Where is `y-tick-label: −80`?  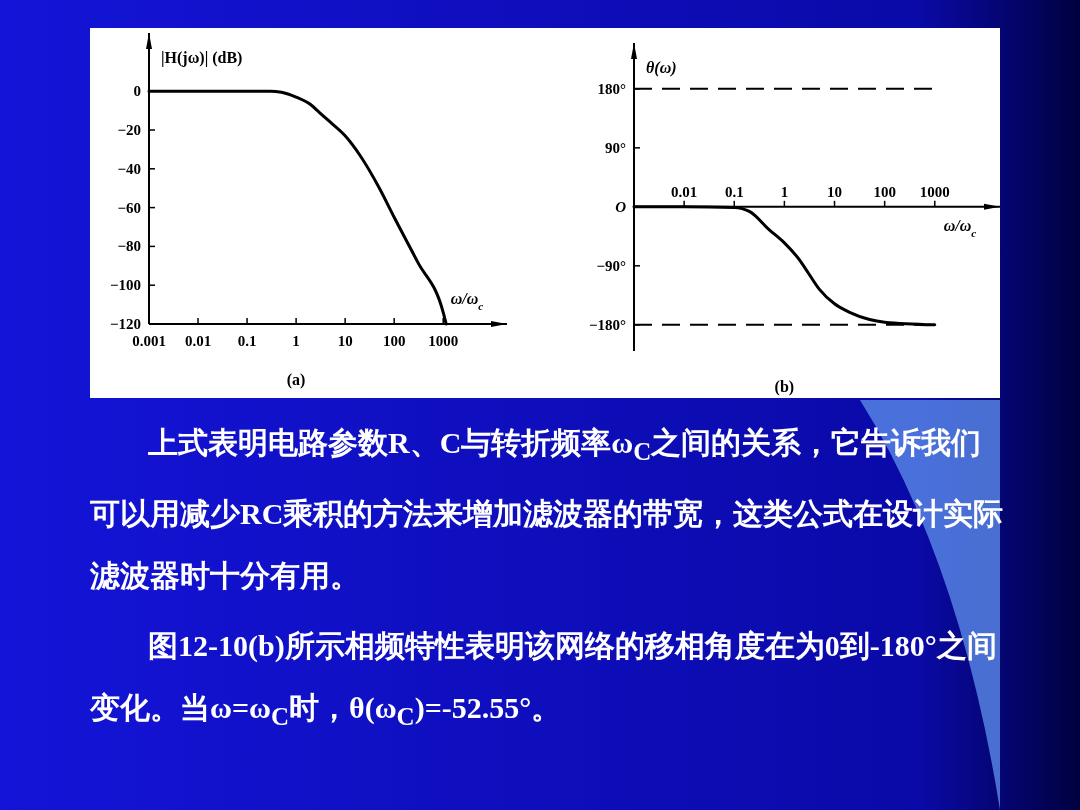
y-tick-label: −80 is located at coordinates (129, 246).